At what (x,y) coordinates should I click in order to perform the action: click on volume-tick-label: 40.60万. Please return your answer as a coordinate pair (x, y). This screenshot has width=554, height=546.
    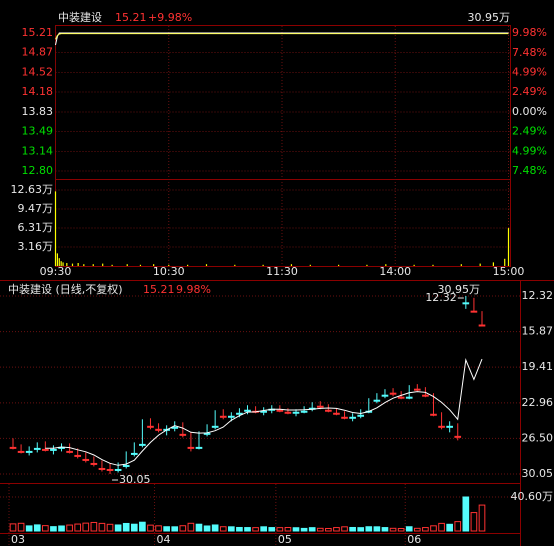
    Looking at the image, I should click on (532, 496).